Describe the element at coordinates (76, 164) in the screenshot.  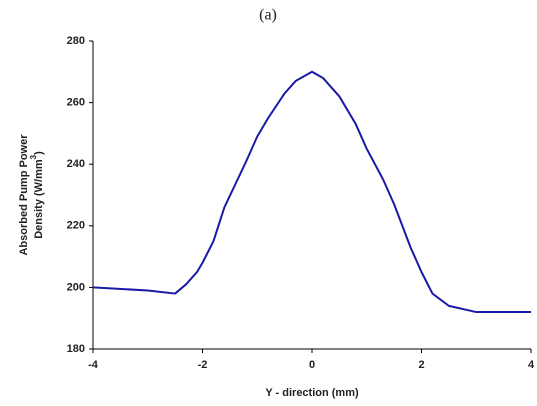
I see `y-tick-label: 240` at that location.